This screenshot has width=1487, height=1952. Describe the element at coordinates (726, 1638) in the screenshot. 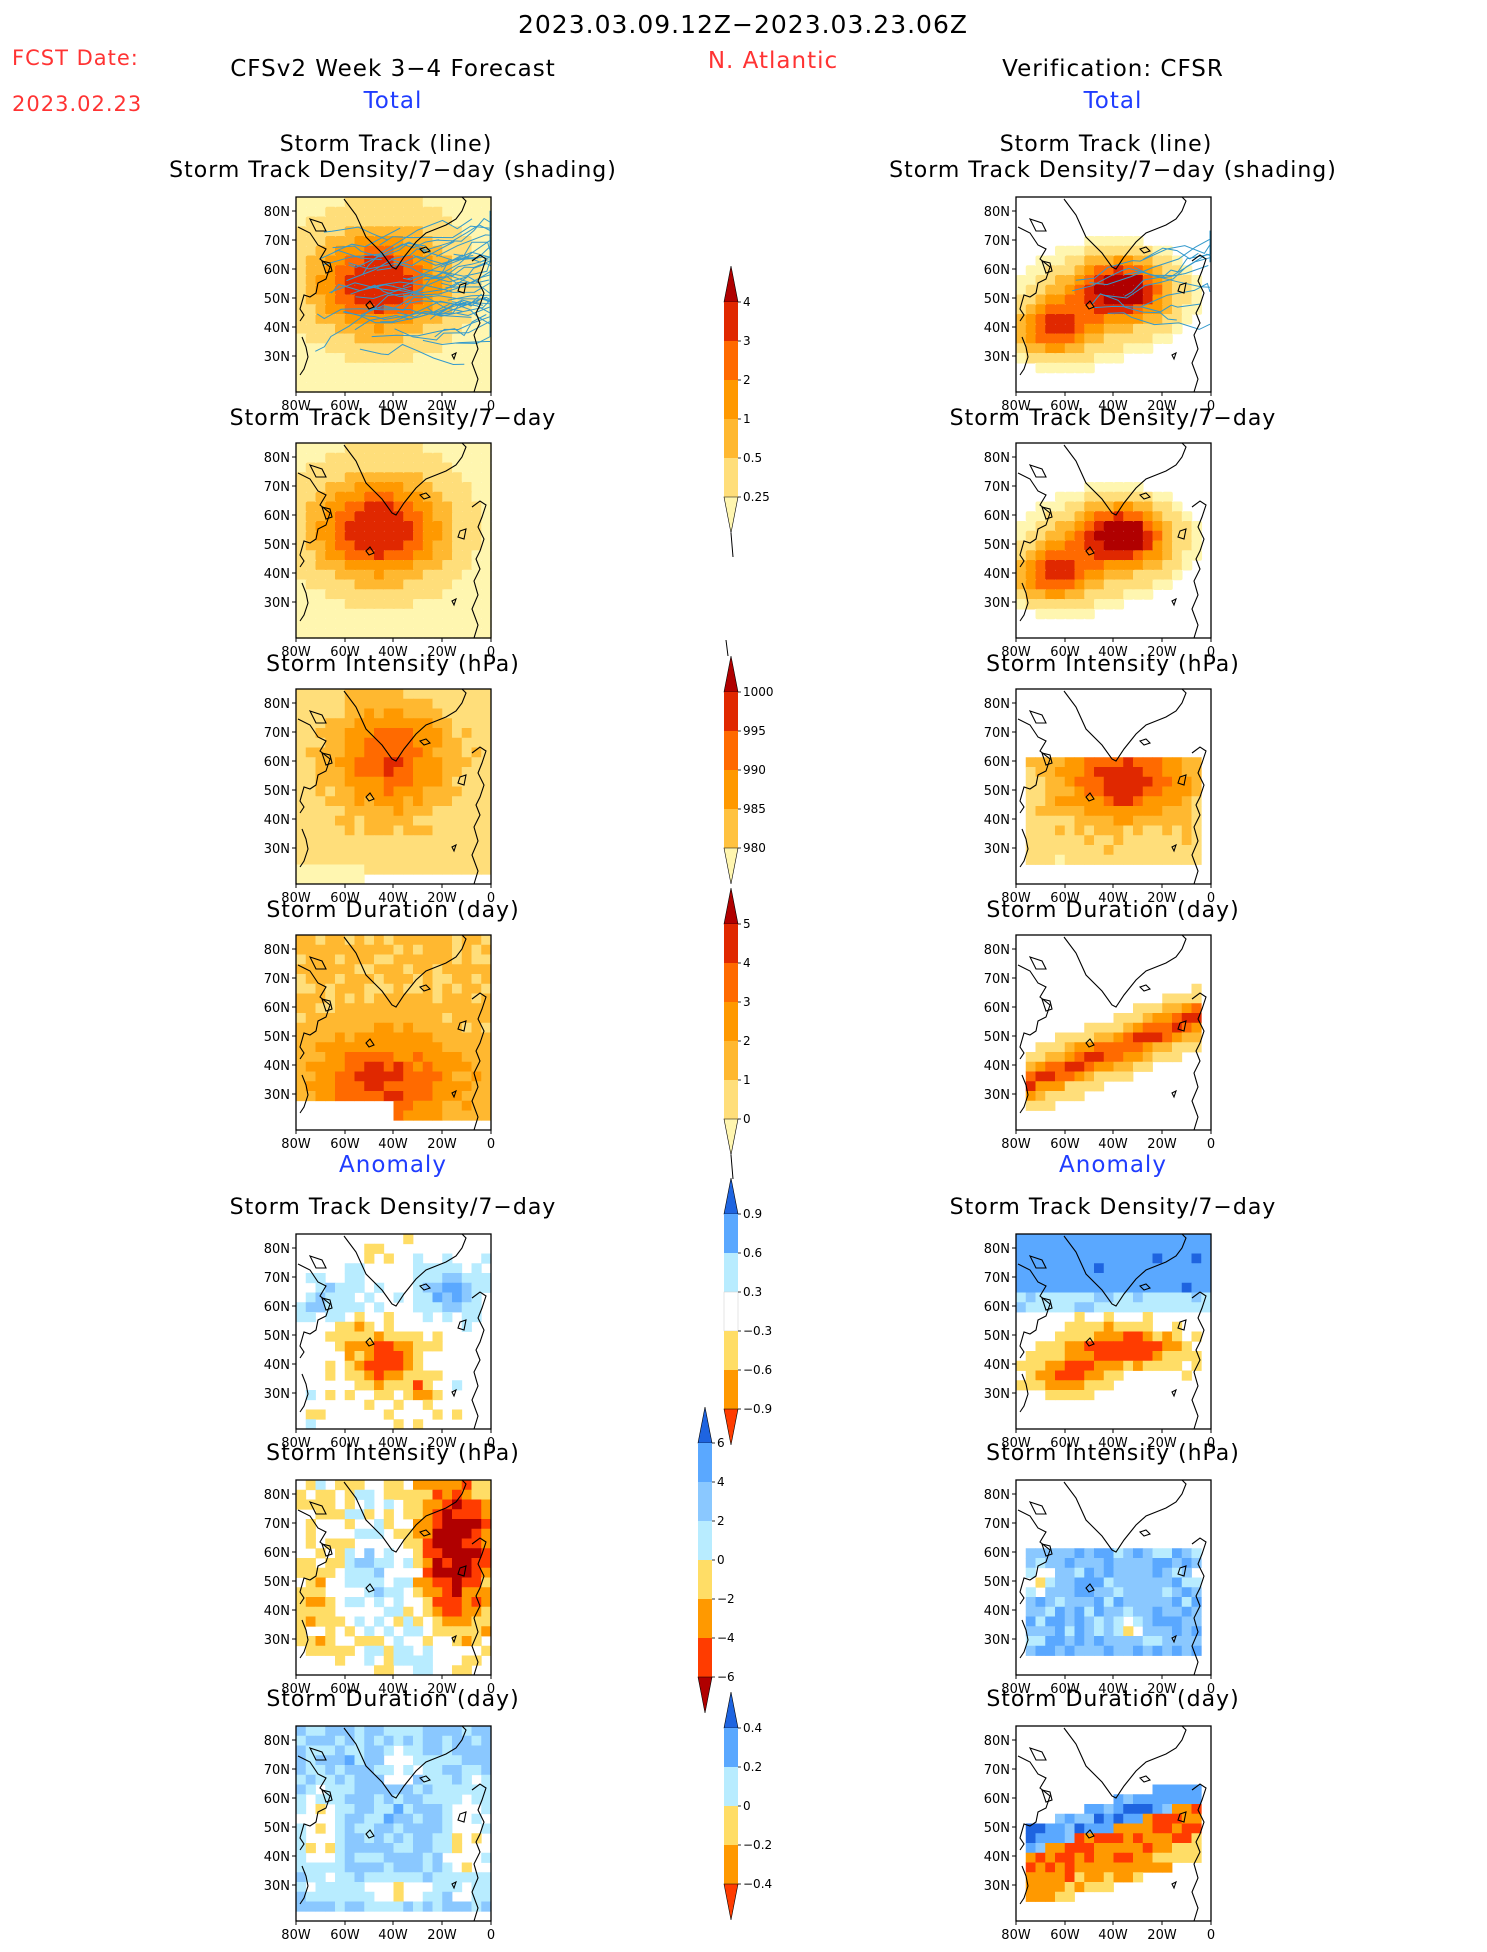

I see `colorbar-label: −4` at that location.